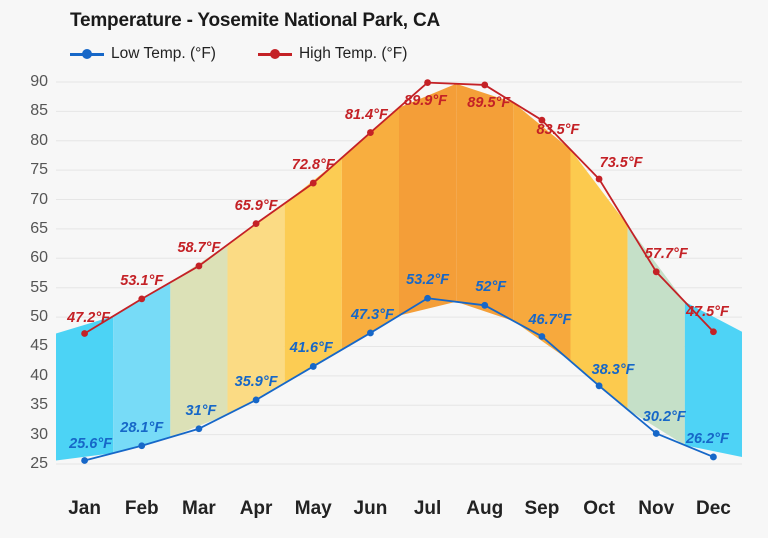  I want to click on low-temp-label-dec: 26.2°F, so click(707, 438).